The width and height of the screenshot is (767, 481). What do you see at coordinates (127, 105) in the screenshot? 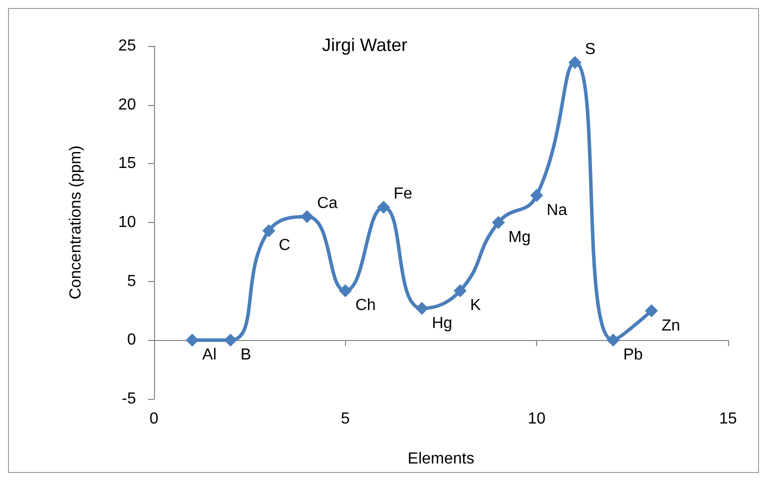
I see `y-tick-label: 20` at bounding box center [127, 105].